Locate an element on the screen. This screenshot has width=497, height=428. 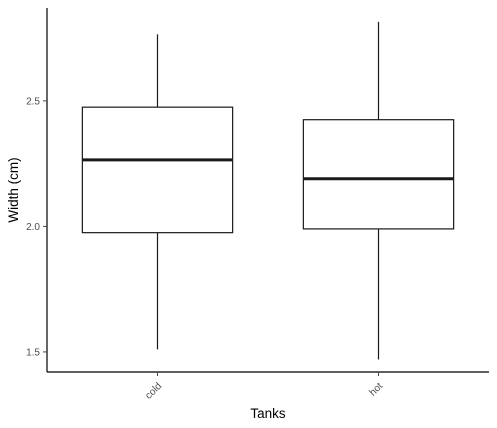
y-tick-label: 2.5 is located at coordinates (33, 101).